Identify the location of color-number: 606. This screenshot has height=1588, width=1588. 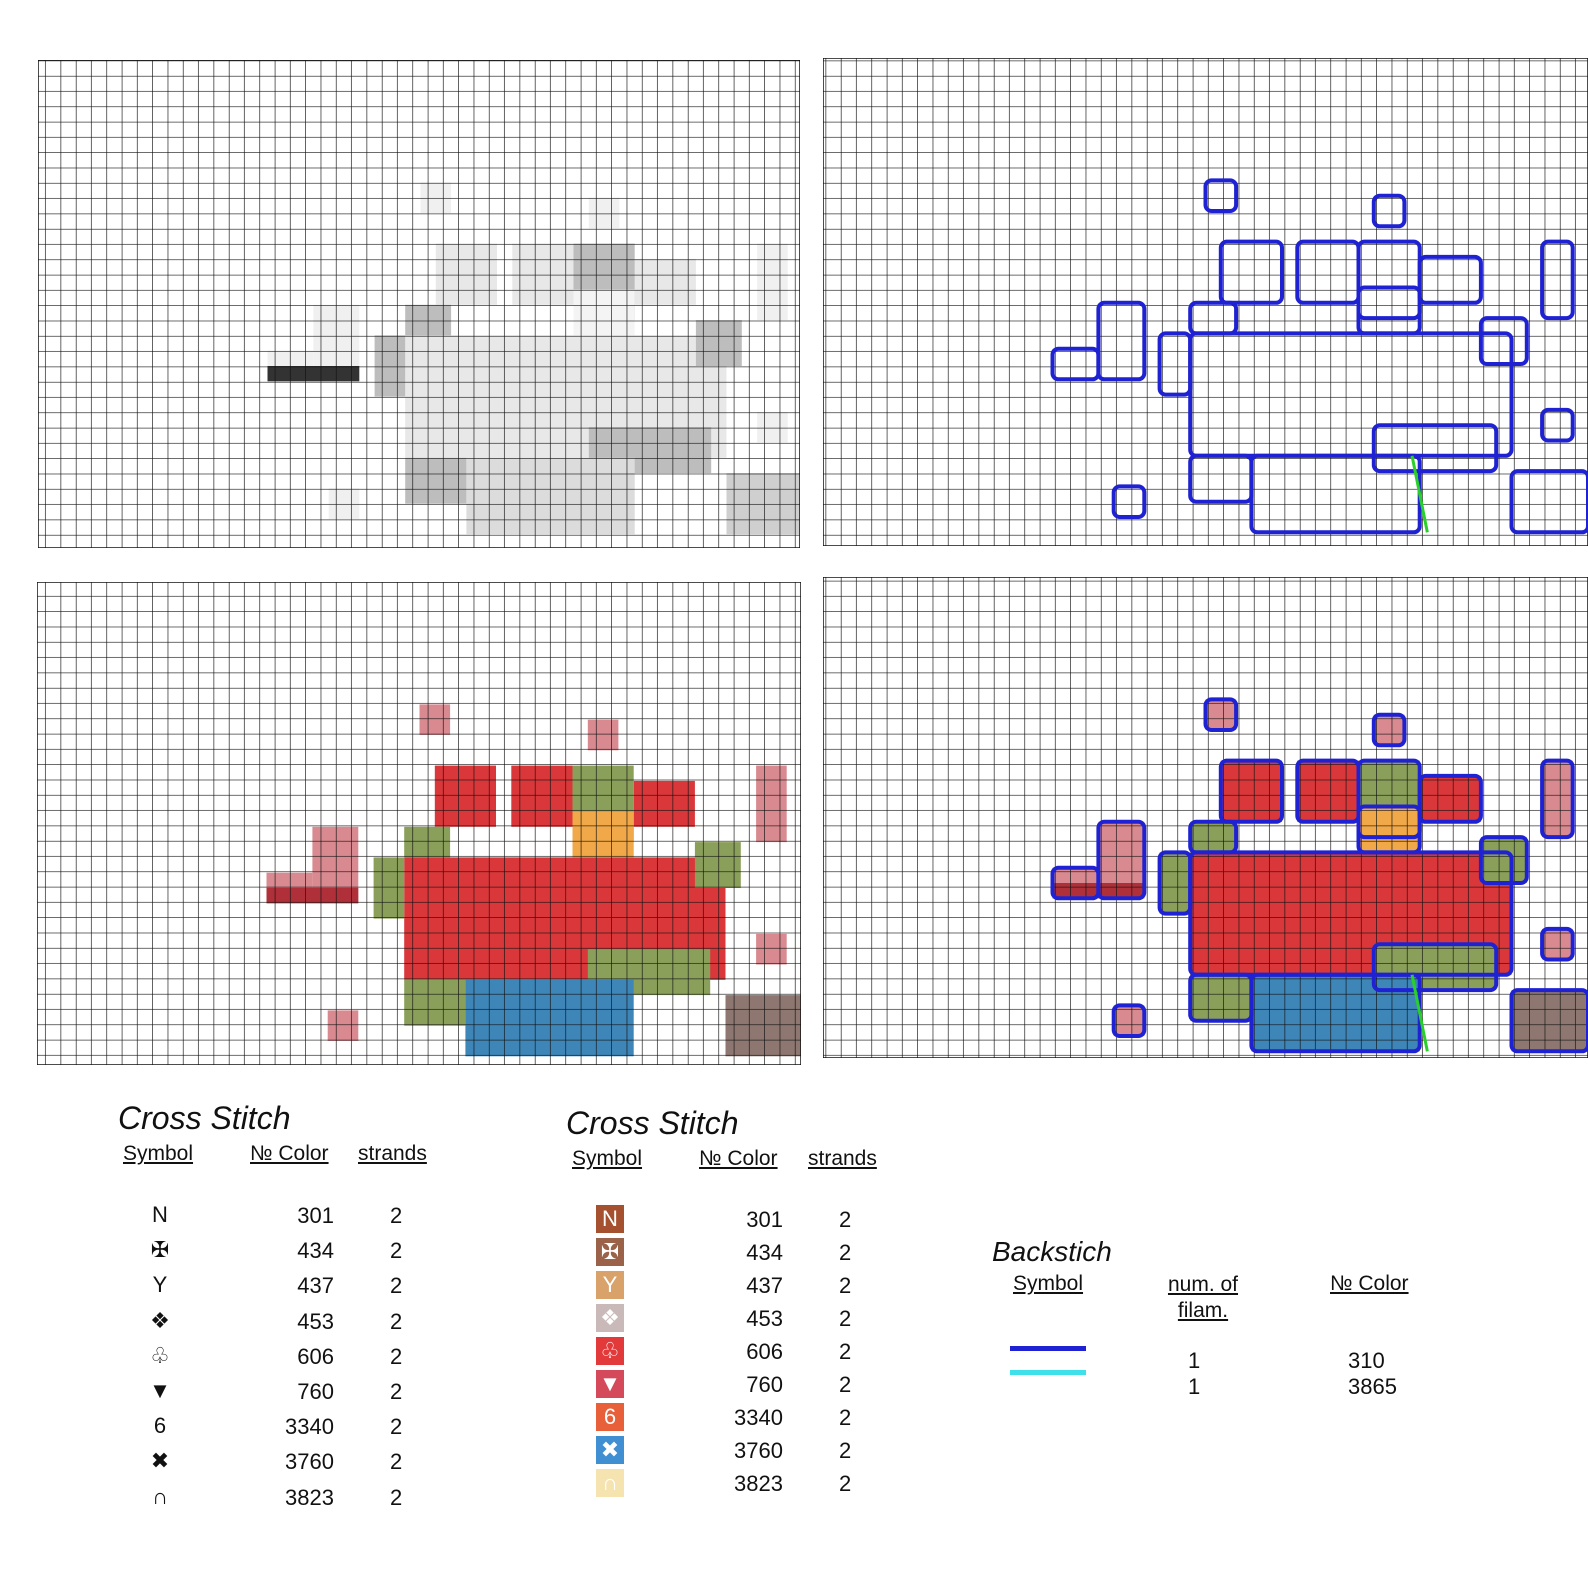
(315, 1356).